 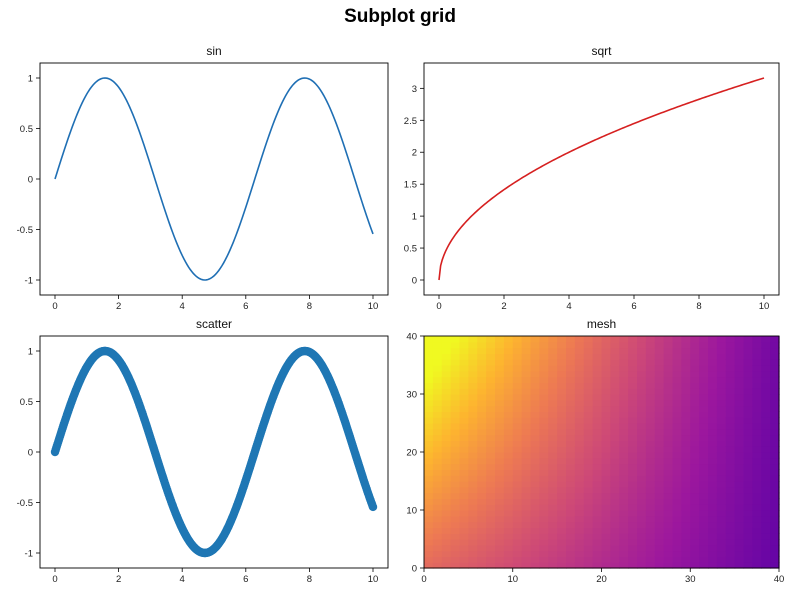 I want to click on y-tick-label: 30, so click(x=411, y=395).